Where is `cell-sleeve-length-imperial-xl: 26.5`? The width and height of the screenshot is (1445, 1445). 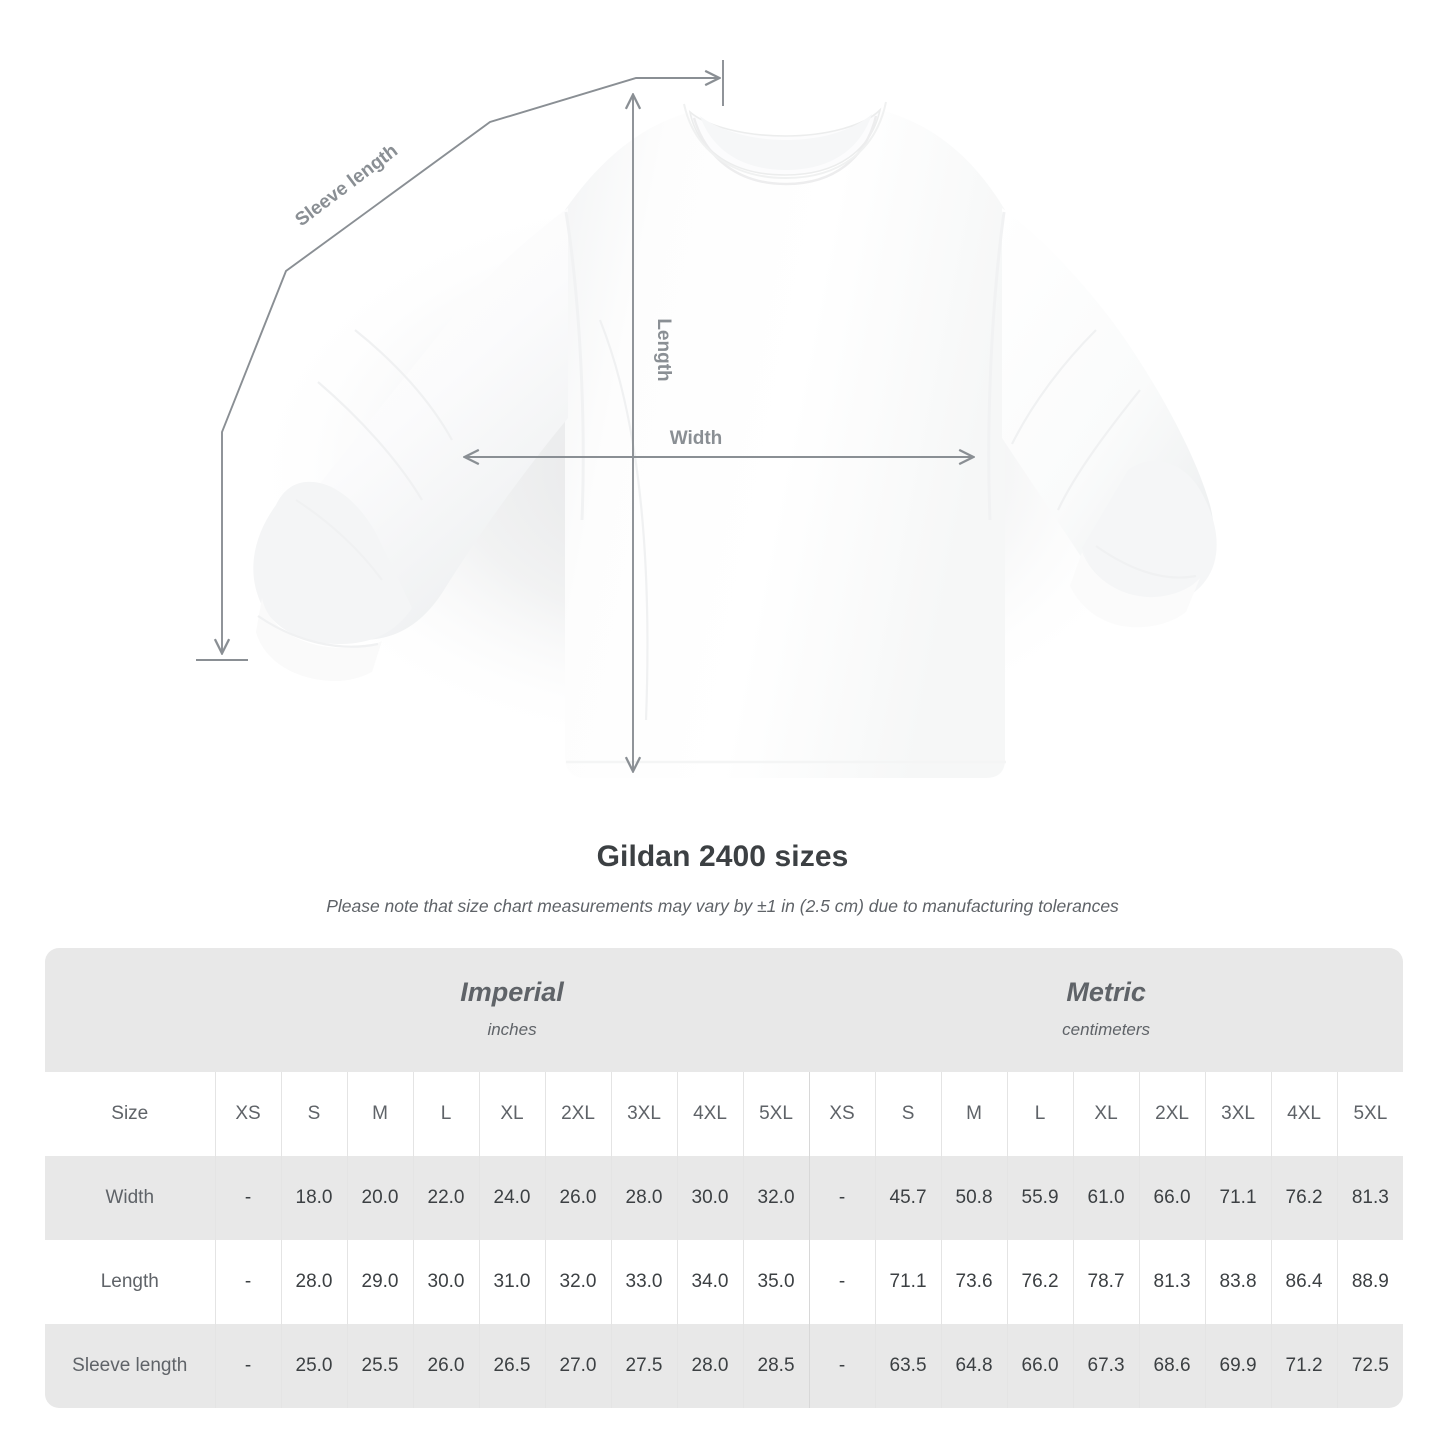 cell-sleeve-length-imperial-xl: 26.5 is located at coordinates (511, 1366).